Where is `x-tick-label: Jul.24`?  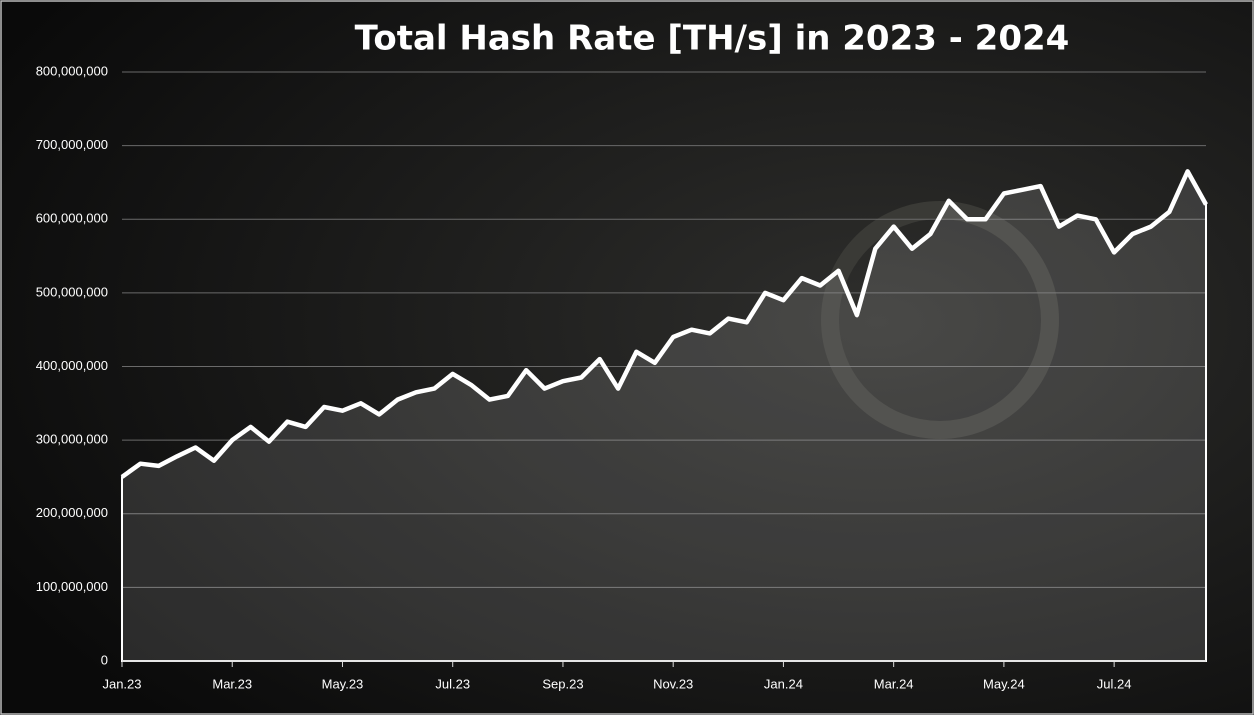
x-tick-label: Jul.24 is located at coordinates (1114, 683).